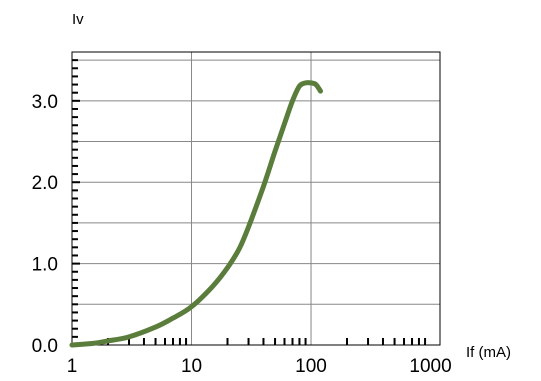 This screenshot has height=381, width=541. I want to click on x-tick-label: 100, so click(311, 366).